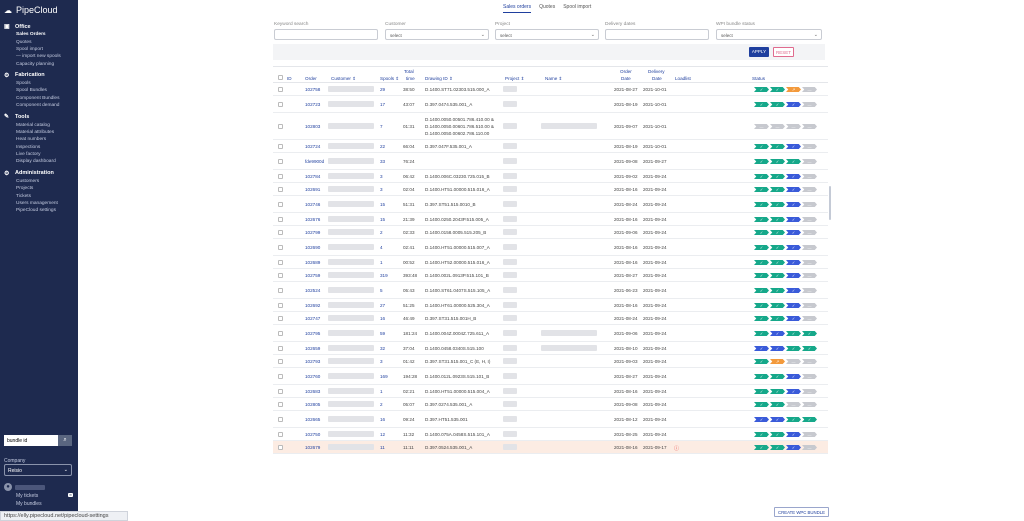 The image size is (1024, 521). What do you see at coordinates (783, 52) in the screenshot?
I see `reset-button: RESET` at bounding box center [783, 52].